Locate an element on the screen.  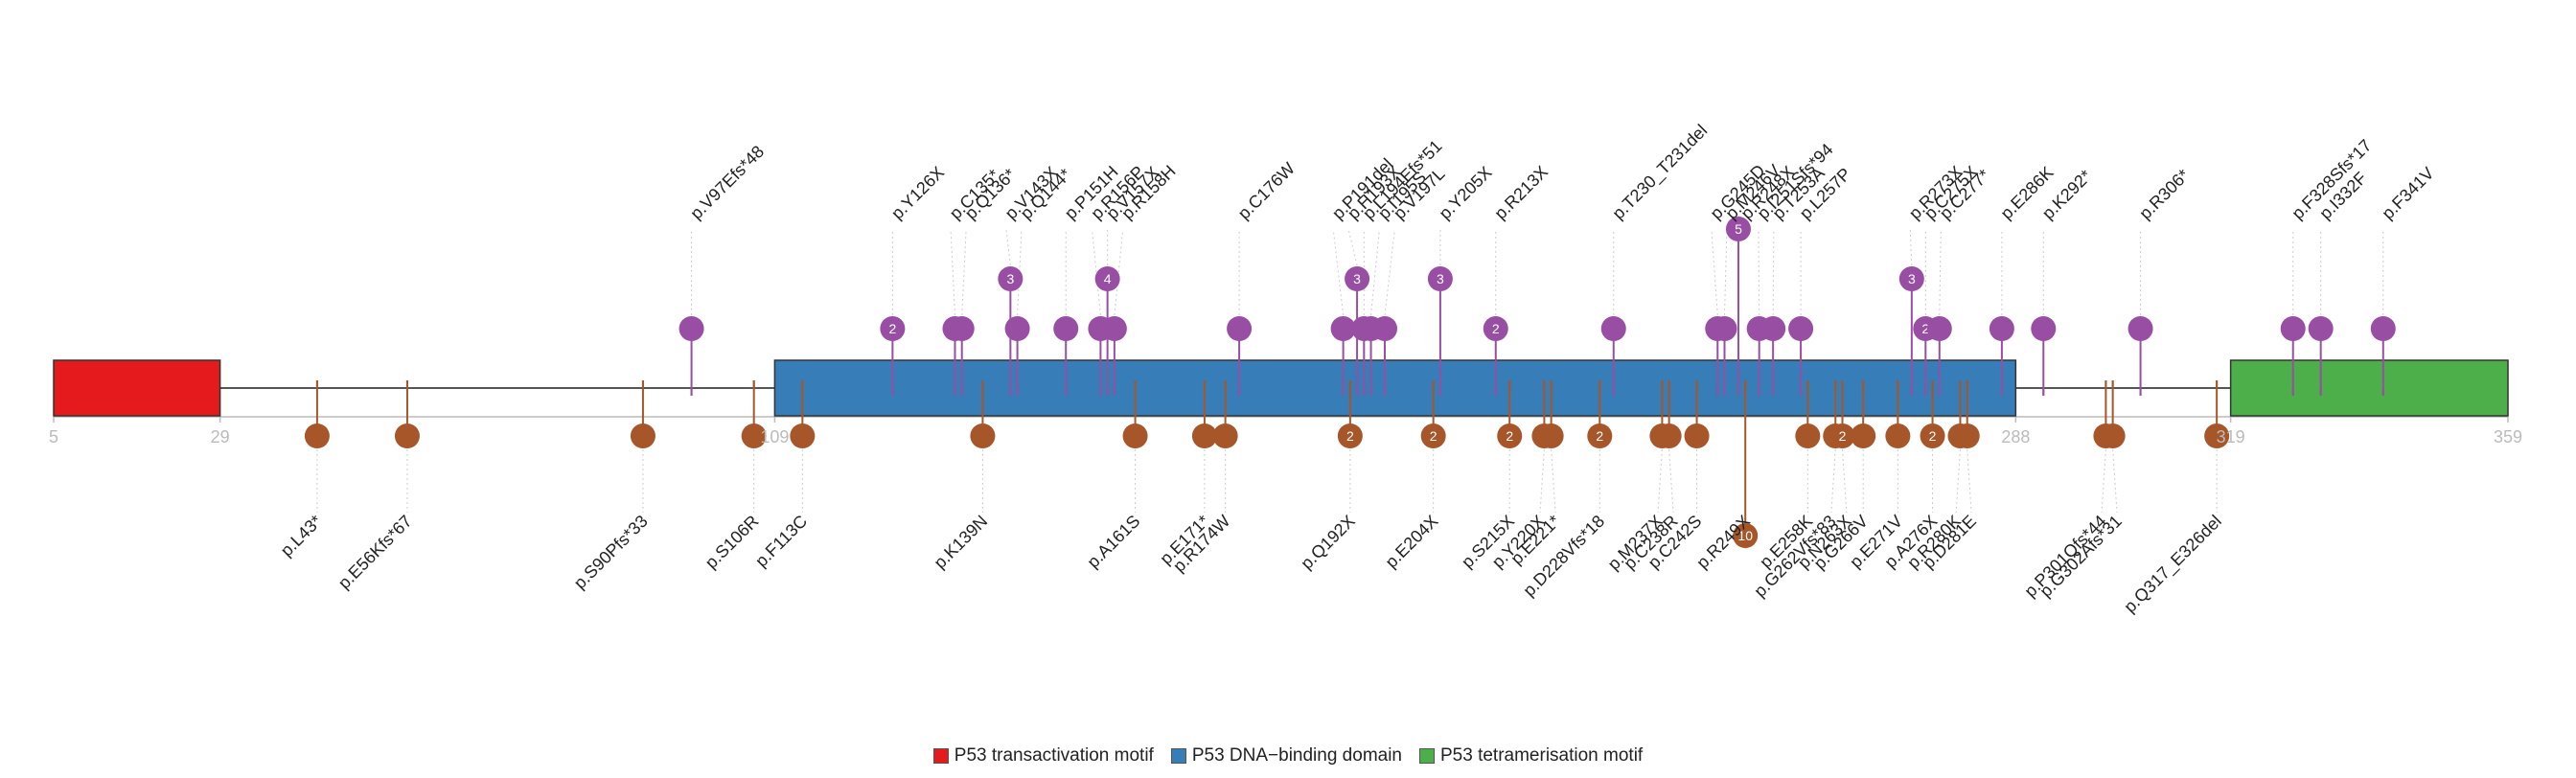
domain-p53-transactivation-motif is located at coordinates (137, 388).